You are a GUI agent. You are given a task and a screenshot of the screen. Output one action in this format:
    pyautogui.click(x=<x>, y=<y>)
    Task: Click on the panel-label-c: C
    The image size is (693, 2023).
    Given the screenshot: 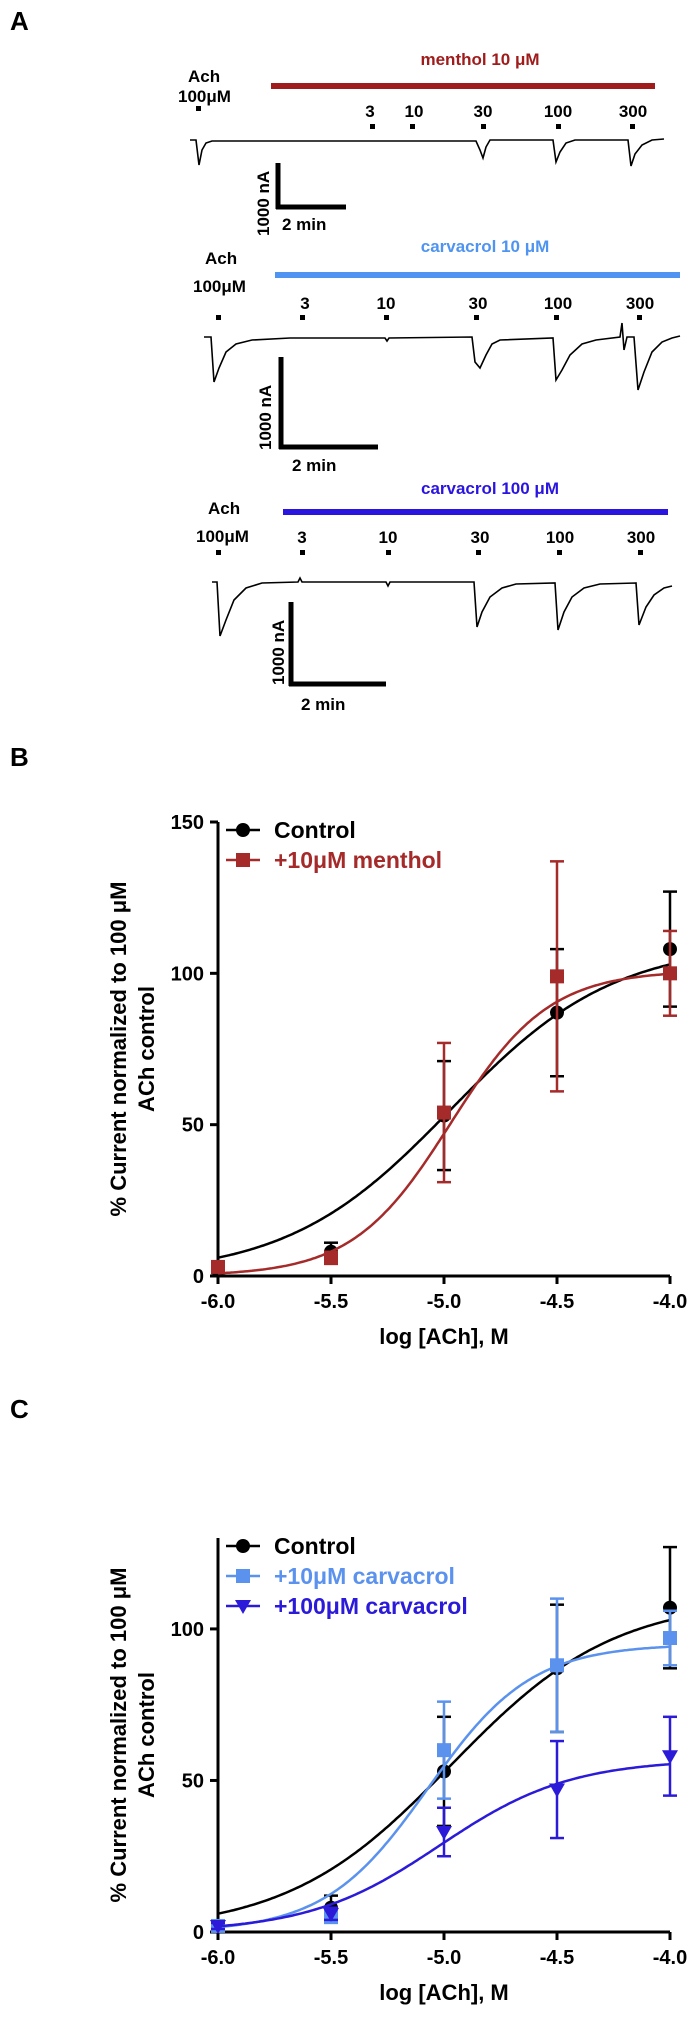 What is the action you would take?
    pyautogui.click(x=19, y=1409)
    